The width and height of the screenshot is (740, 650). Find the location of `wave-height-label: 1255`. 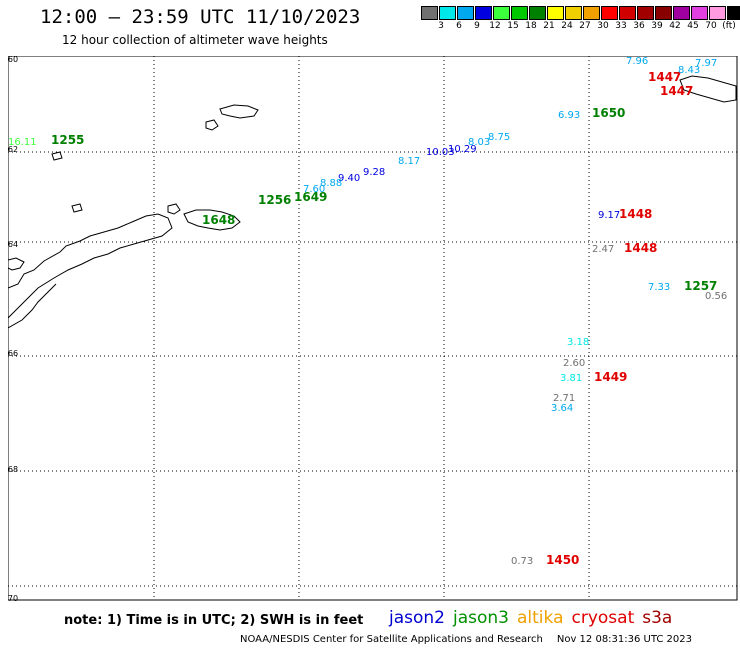

wave-height-label: 1255 is located at coordinates (67, 140).